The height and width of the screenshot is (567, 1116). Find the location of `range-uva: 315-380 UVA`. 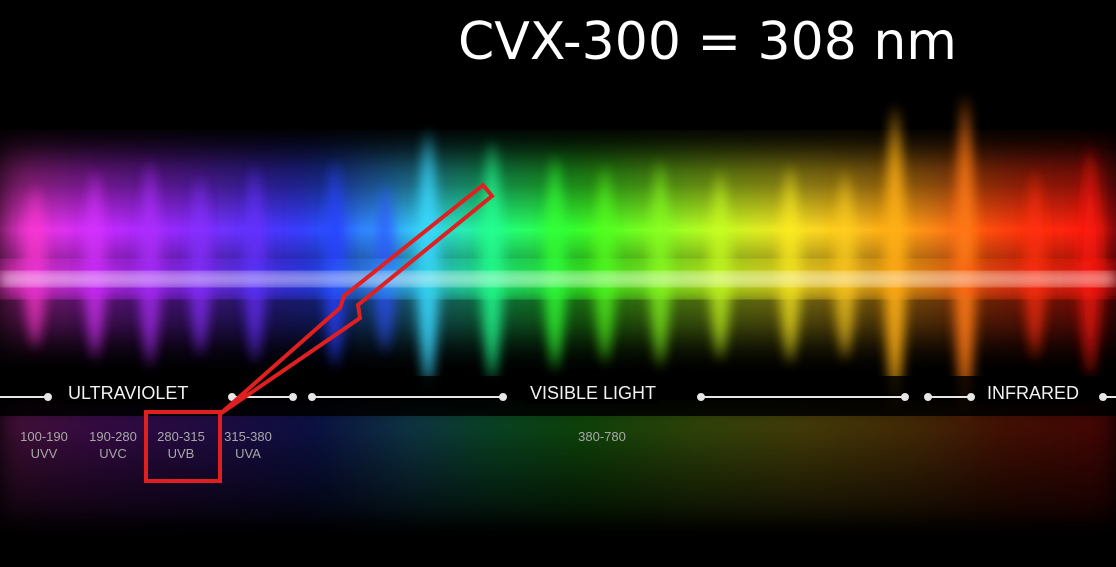

range-uva: 315-380 UVA is located at coordinates (248, 445).